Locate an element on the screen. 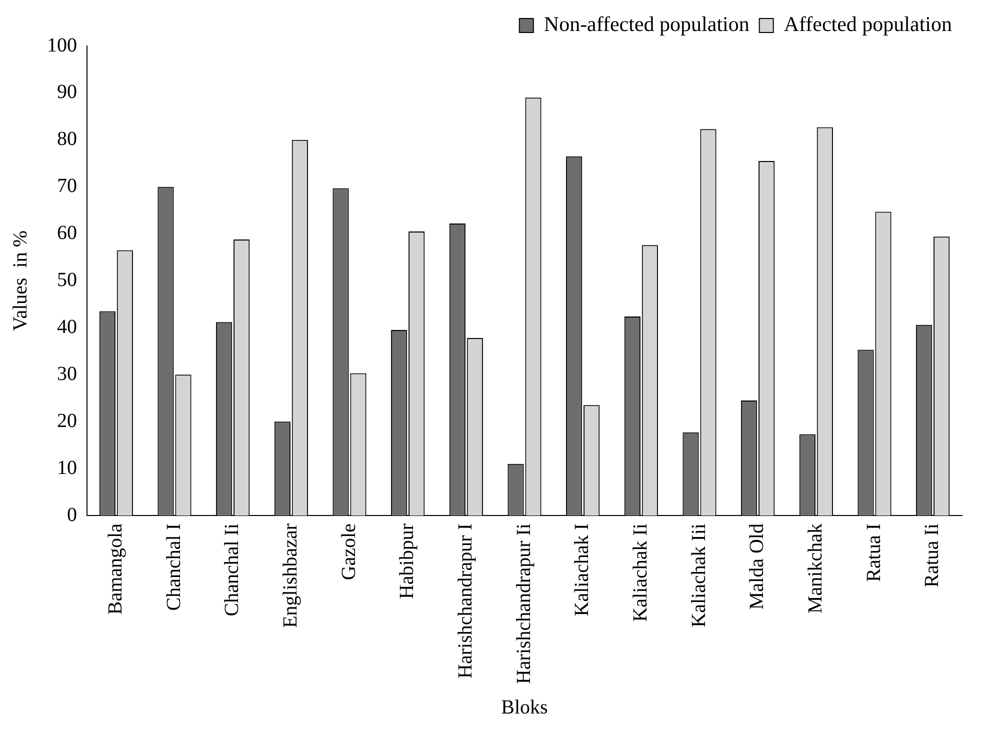 The image size is (982, 729). y-tick-label: 10 is located at coordinates (67, 467).